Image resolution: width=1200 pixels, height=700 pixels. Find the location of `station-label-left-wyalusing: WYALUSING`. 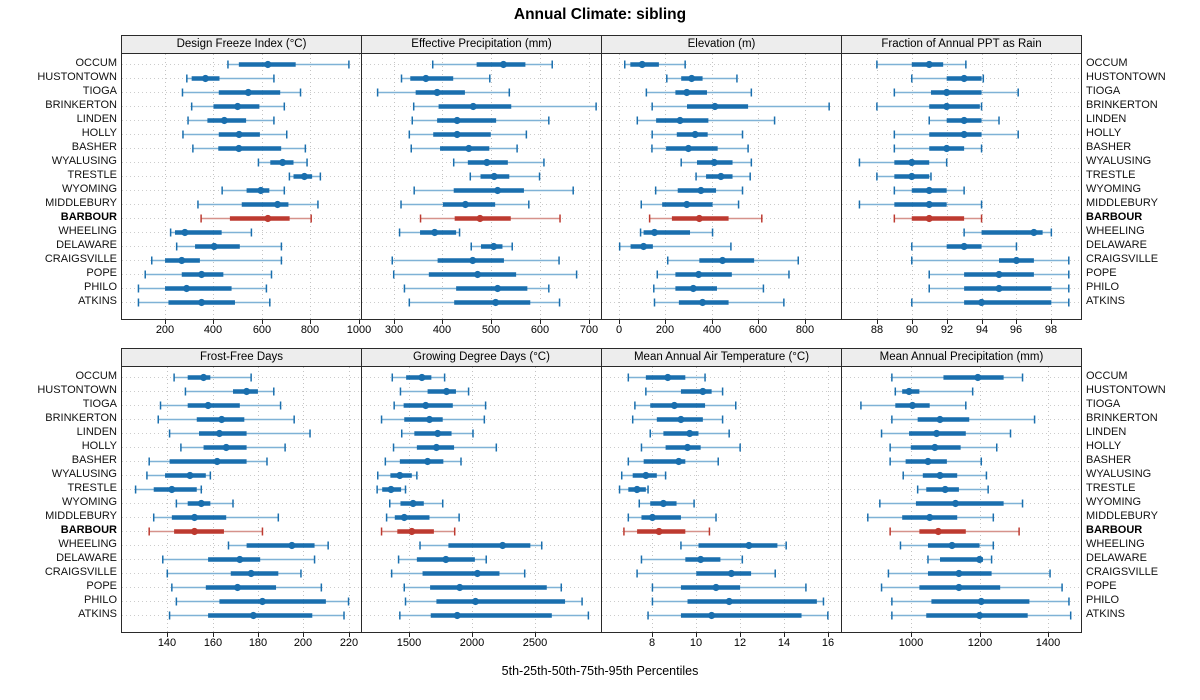

station-label-left-wyalusing: WYALUSING is located at coordinates (84, 474).